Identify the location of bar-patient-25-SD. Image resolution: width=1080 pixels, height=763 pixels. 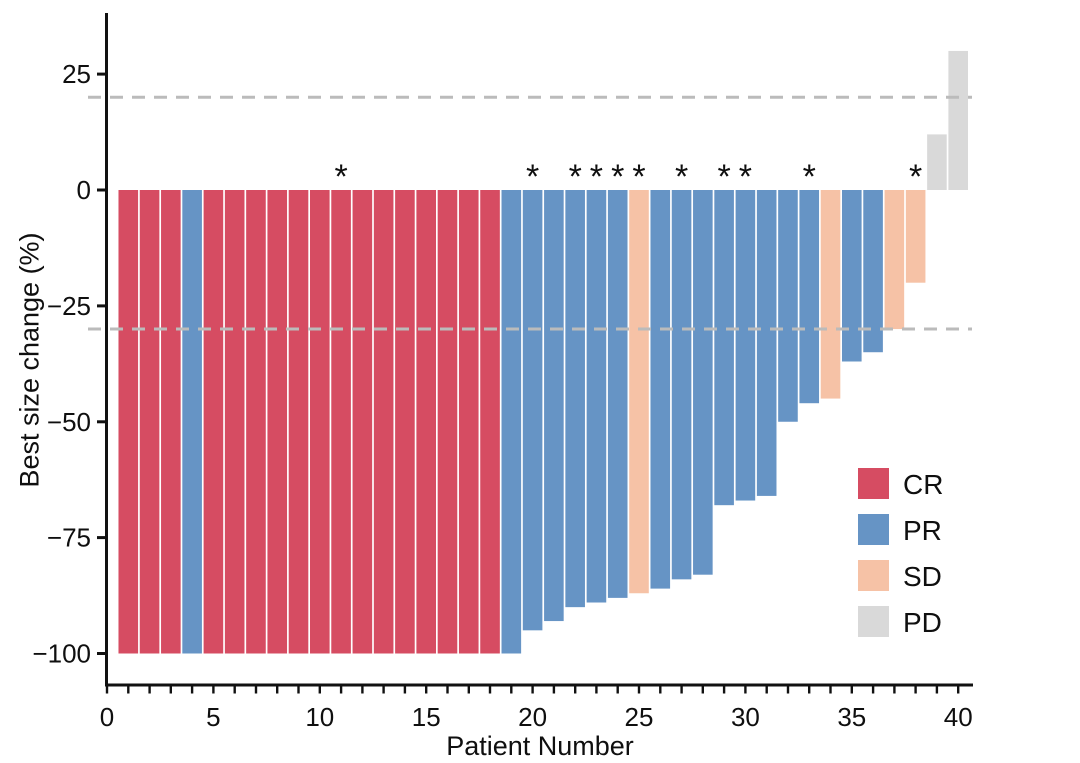
(639, 392).